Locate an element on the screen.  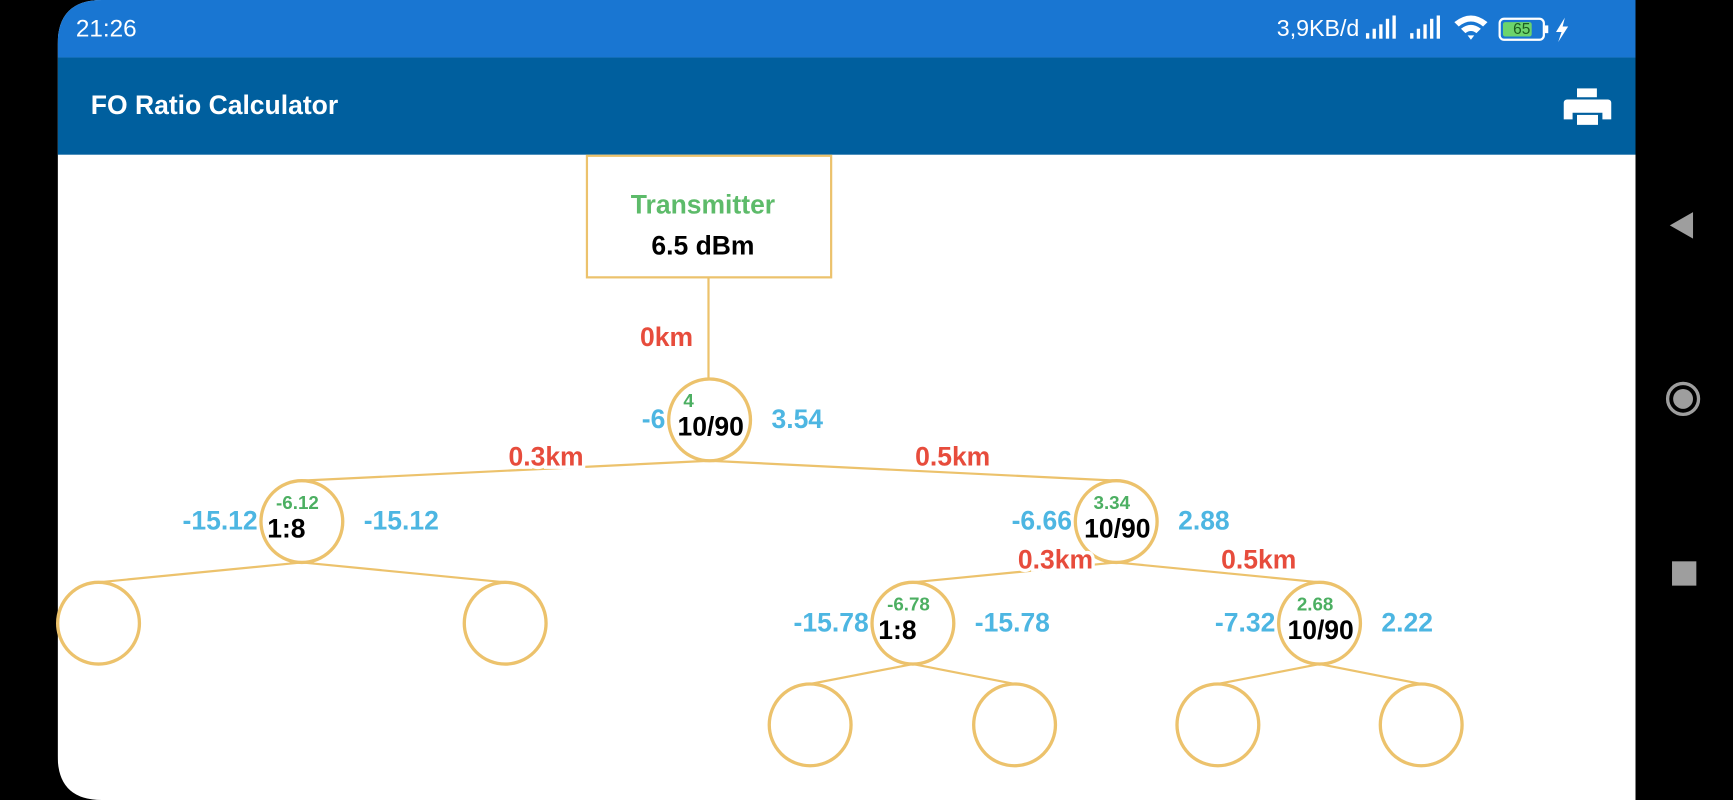
output-right: 3.54 is located at coordinates (797, 419).